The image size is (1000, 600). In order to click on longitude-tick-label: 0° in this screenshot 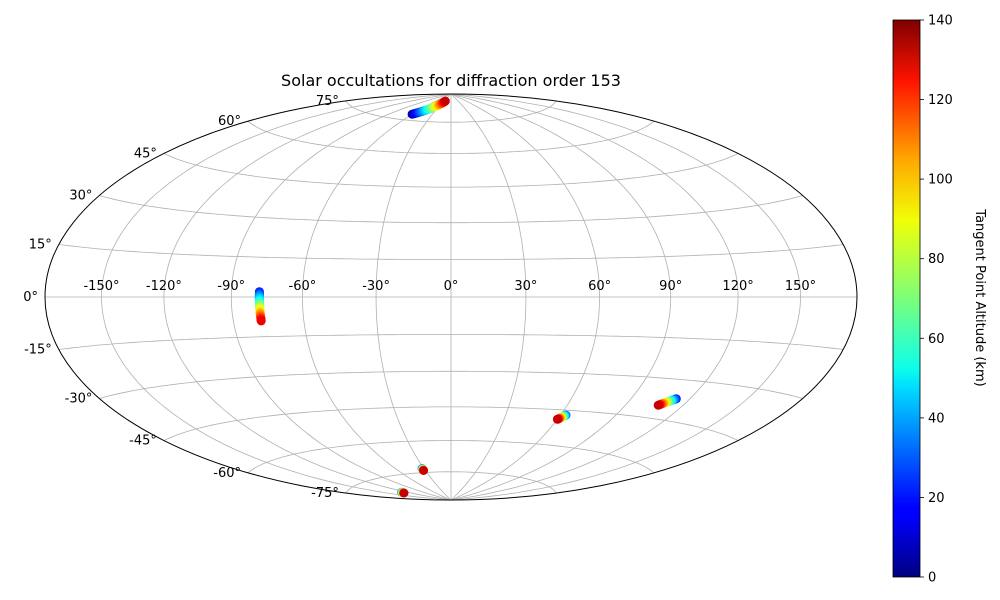, I will do `click(451, 286)`.